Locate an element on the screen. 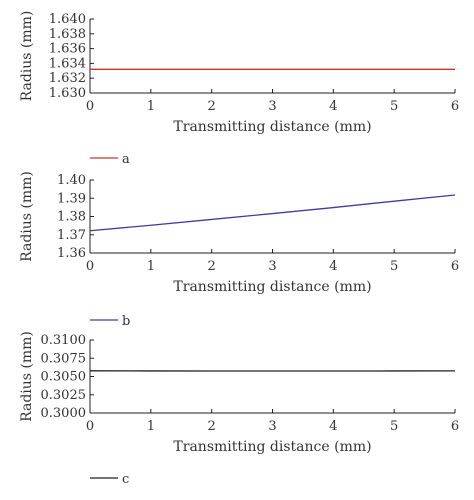 The height and width of the screenshot is (500, 474). y-tick-label: 1.640 is located at coordinates (67, 19).